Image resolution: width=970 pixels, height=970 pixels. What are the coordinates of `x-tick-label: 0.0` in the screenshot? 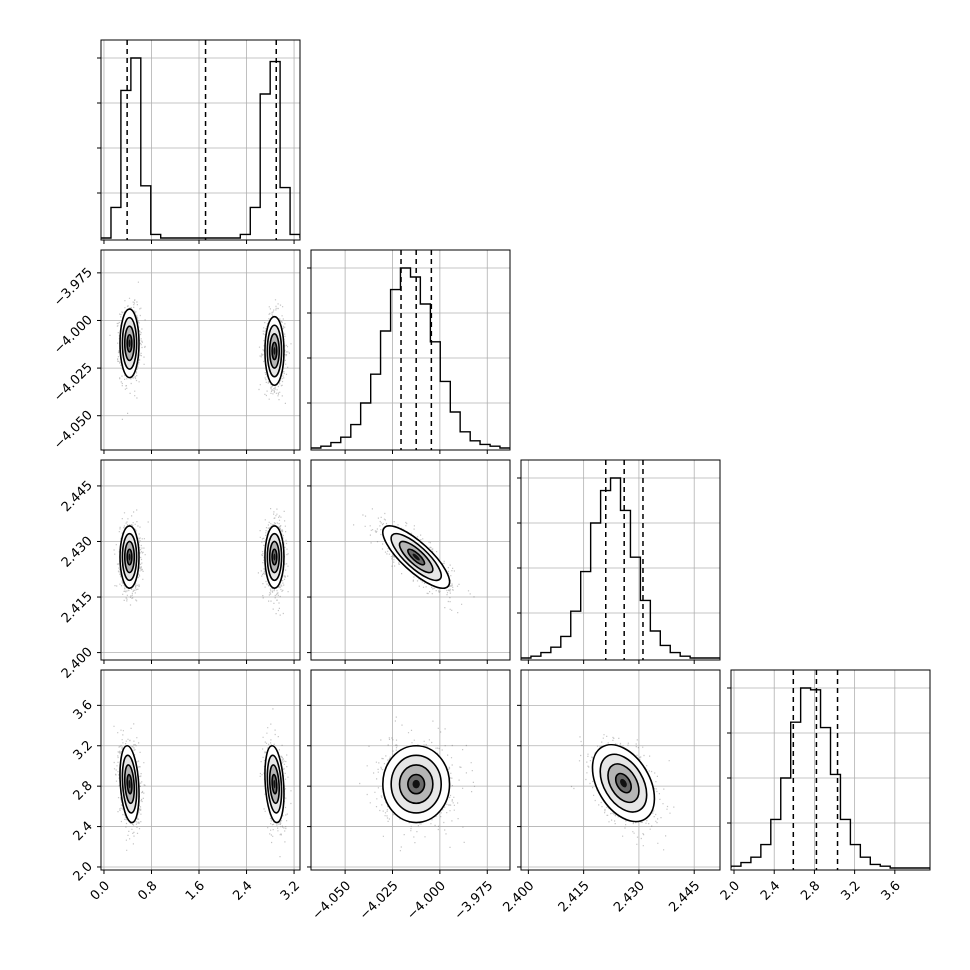 It's located at (100, 890).